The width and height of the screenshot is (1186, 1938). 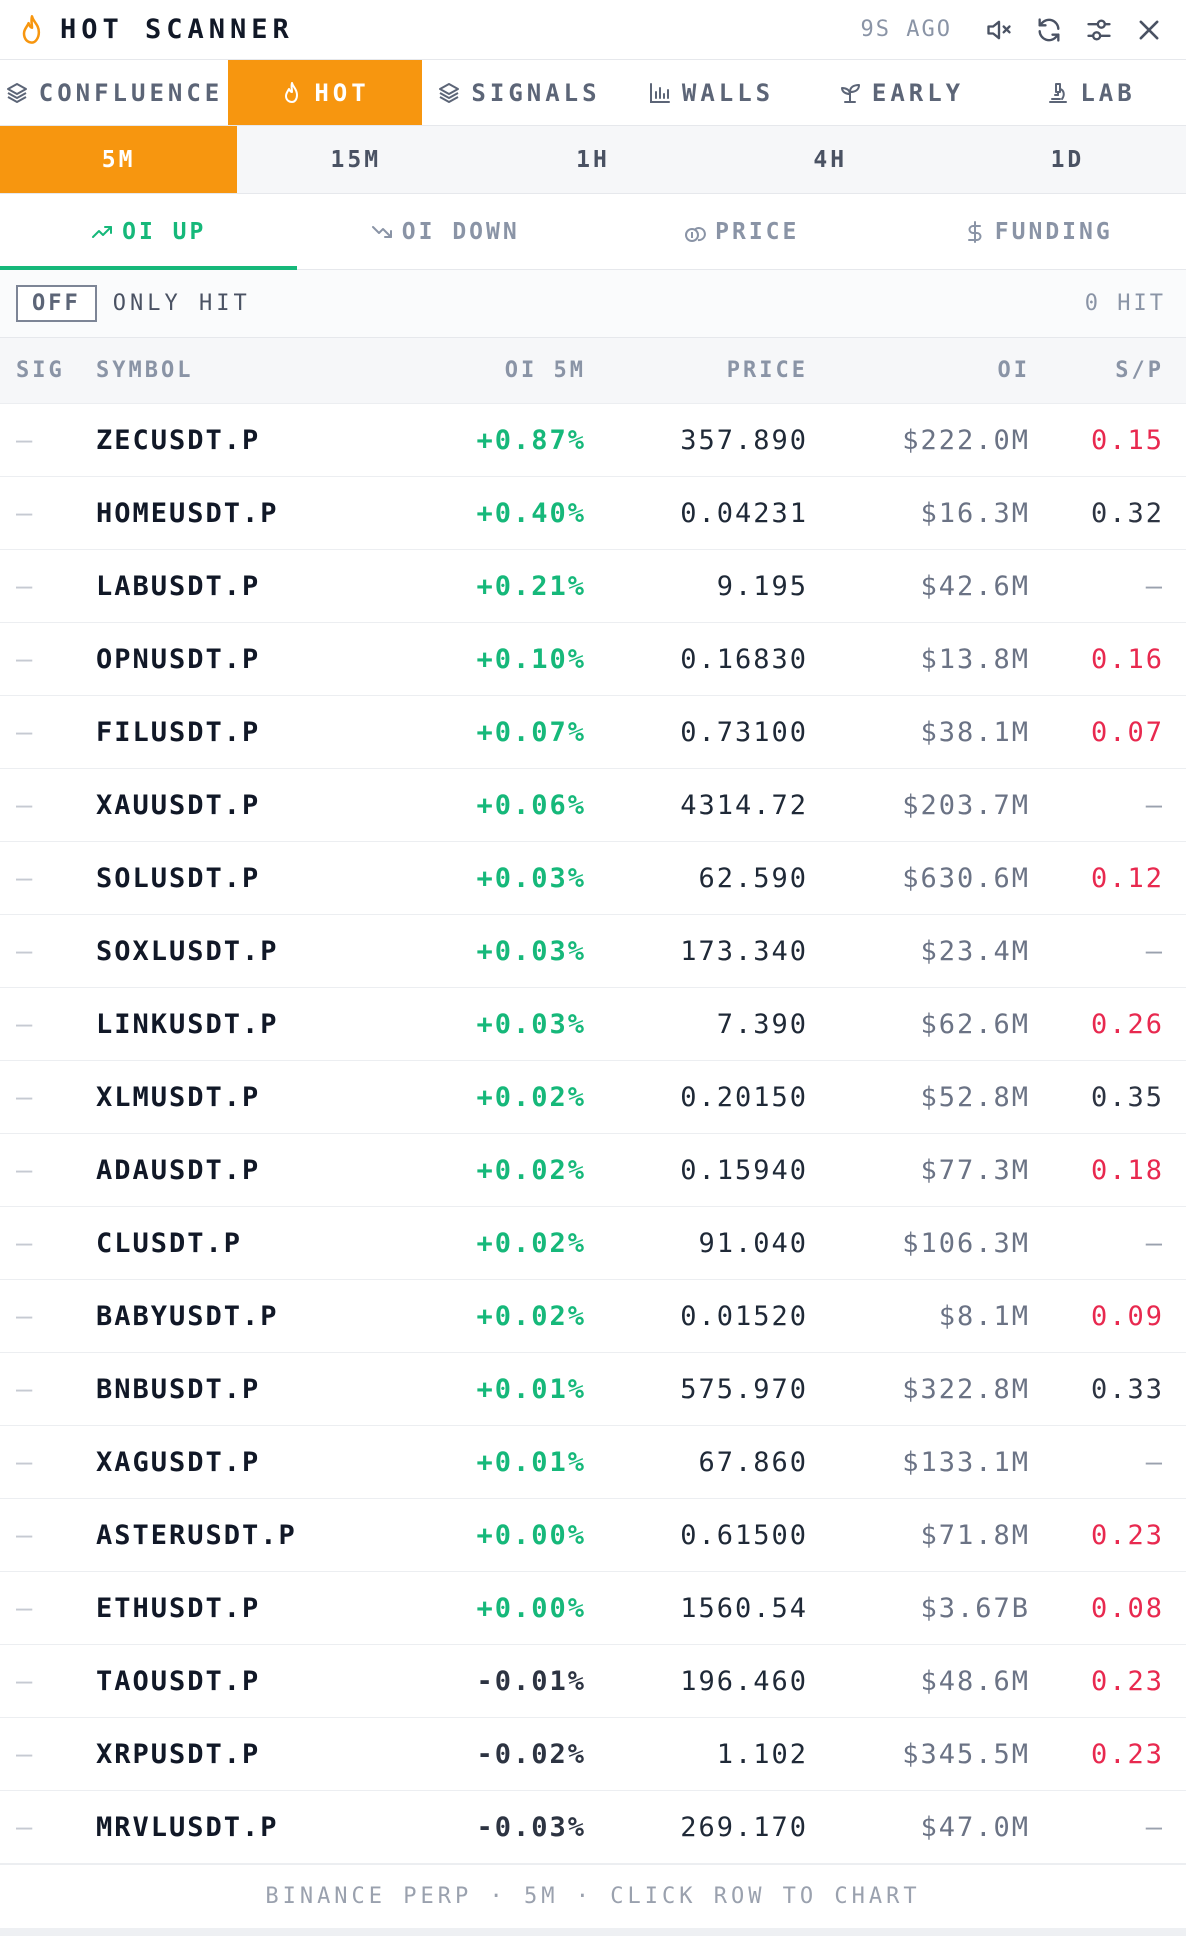 I want to click on symbol-cell: CLUSDT.P, so click(x=241, y=1243).